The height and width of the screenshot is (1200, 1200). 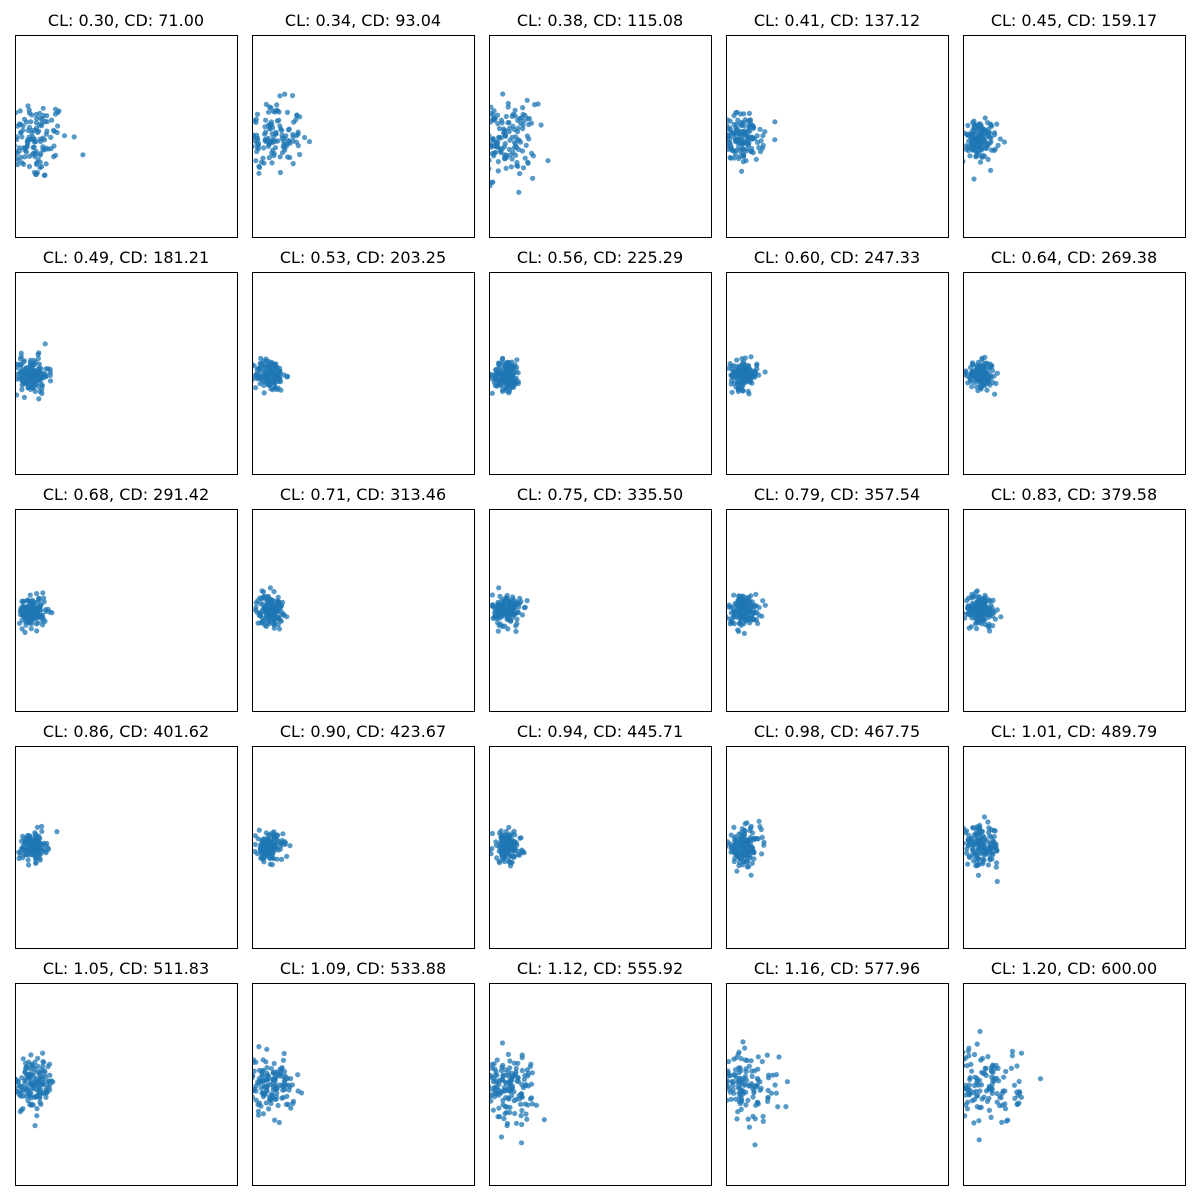 I want to click on panel-title: CL: 1.01, CD: 489.79, so click(x=1074, y=731).